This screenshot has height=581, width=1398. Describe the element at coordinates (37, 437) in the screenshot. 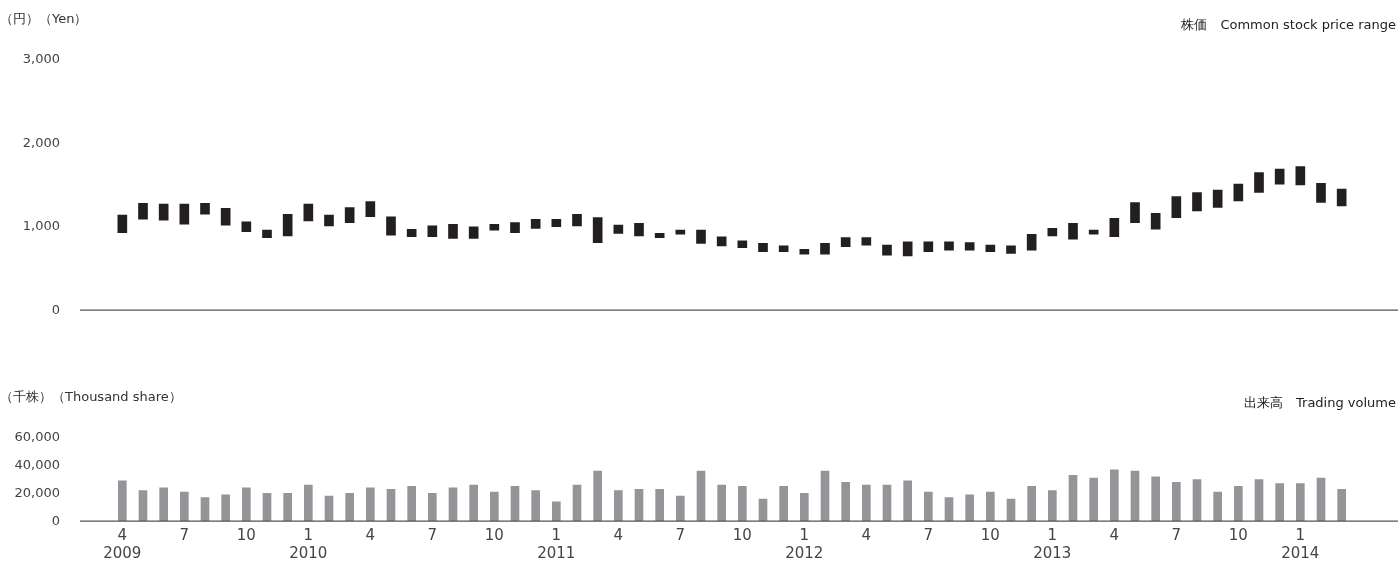

I see `y-tick-label: 60,000` at that location.